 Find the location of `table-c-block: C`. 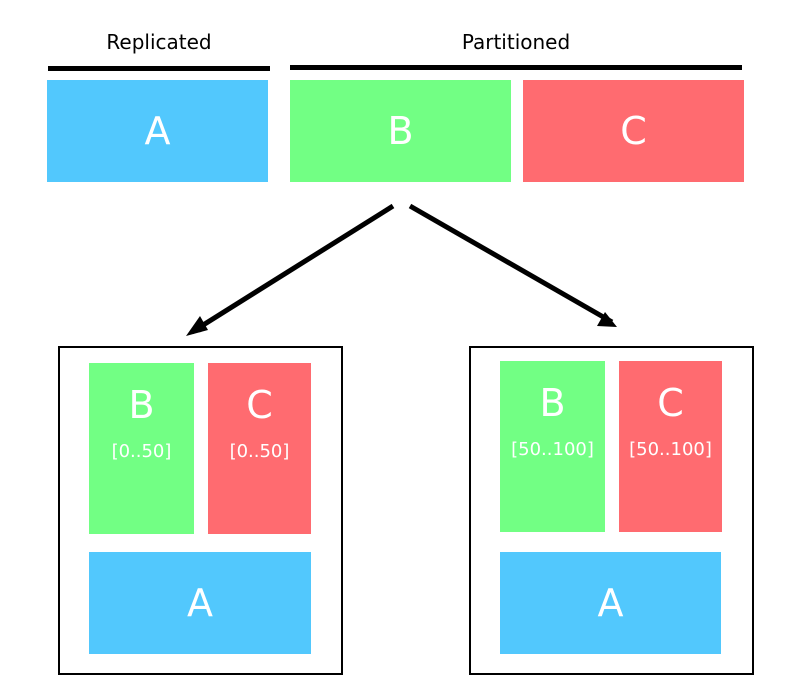

table-c-block: C is located at coordinates (633, 131).